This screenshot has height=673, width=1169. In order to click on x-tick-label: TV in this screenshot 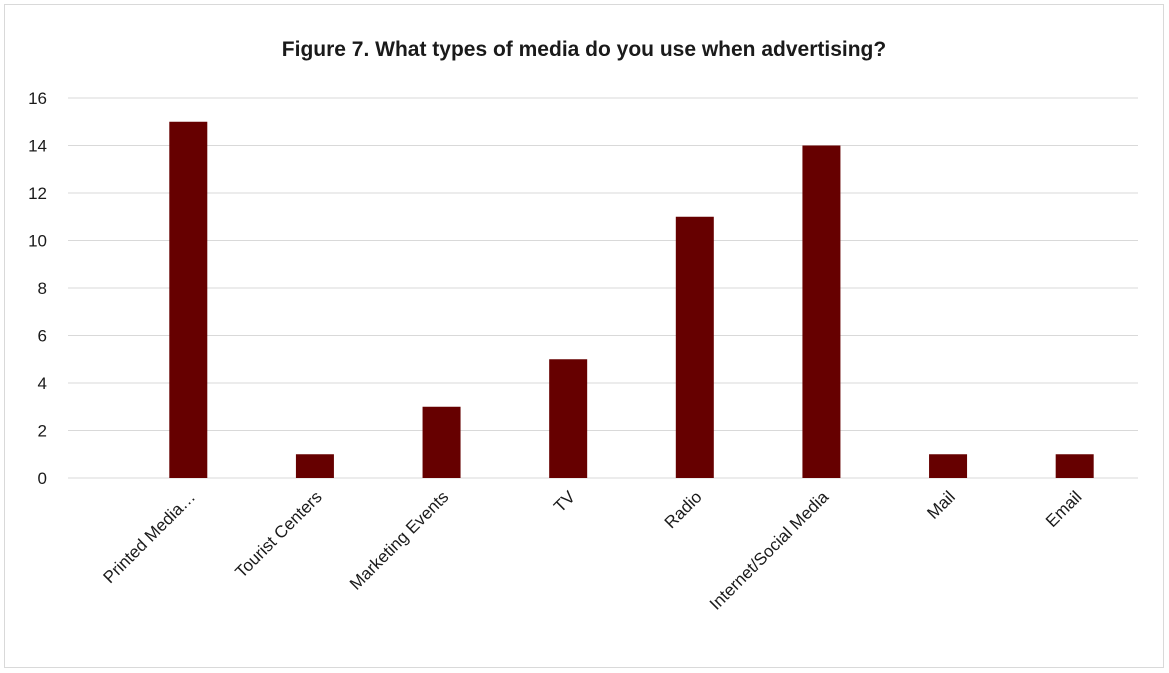, I will do `click(564, 501)`.